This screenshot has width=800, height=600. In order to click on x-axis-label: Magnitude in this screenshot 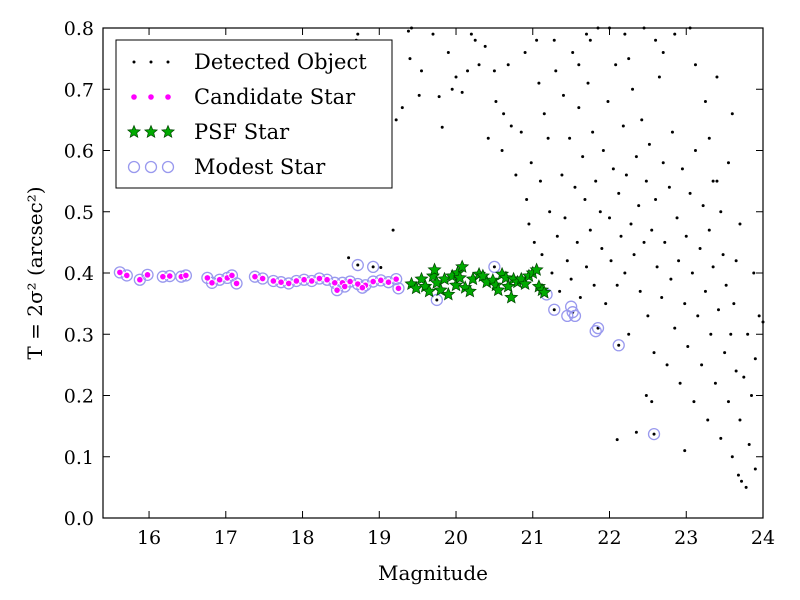, I will do `click(433, 573)`.